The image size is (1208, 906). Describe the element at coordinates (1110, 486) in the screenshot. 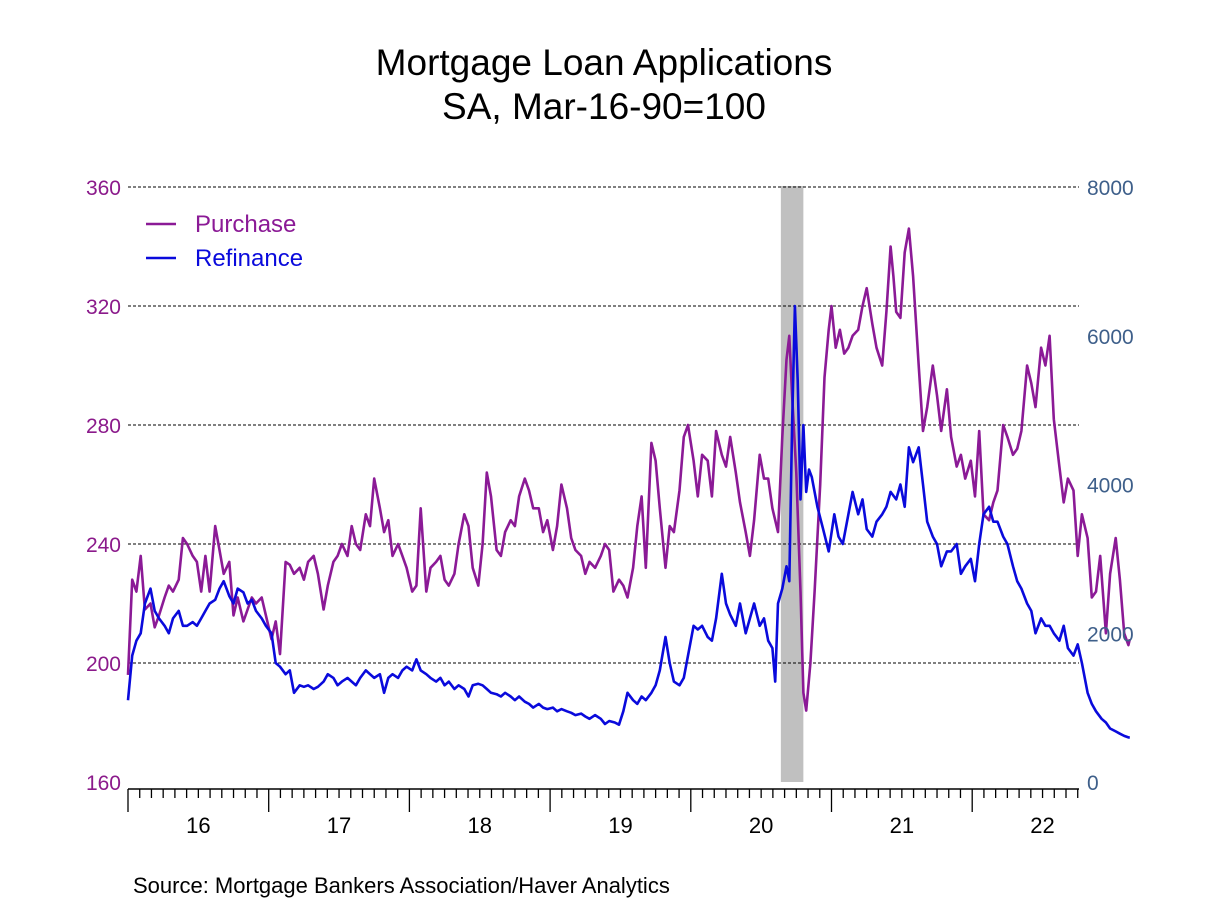

I see `right-axis-tick-label: 4000` at that location.